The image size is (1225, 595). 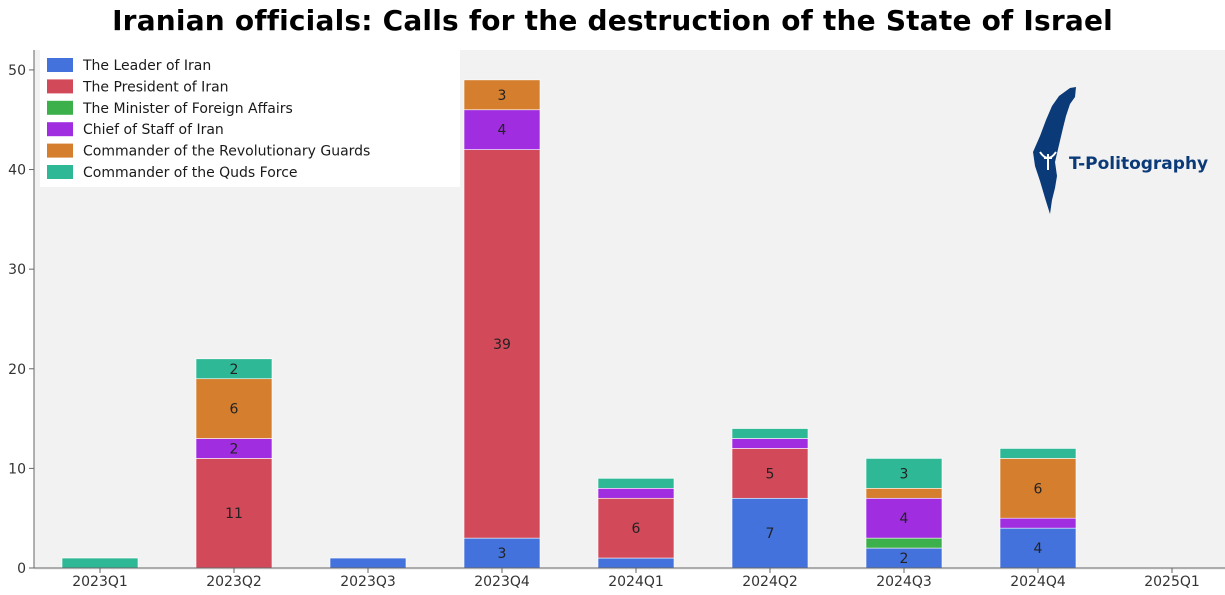 I want to click on bar-segment-2024q3-commander-of-the-quds-force, so click(x=904, y=473).